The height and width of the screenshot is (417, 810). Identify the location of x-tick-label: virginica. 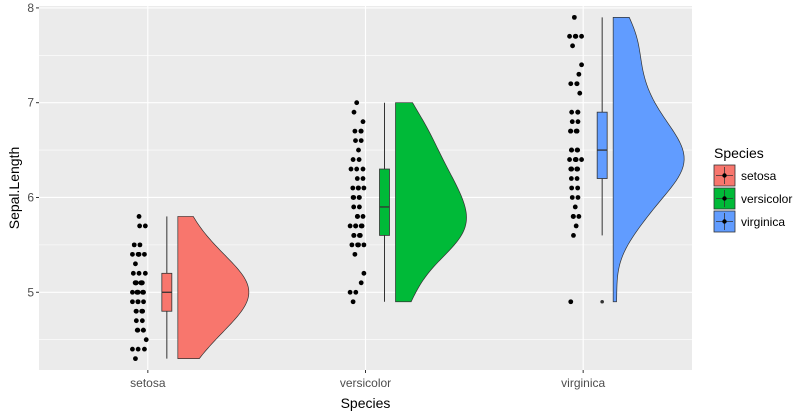
(583, 383).